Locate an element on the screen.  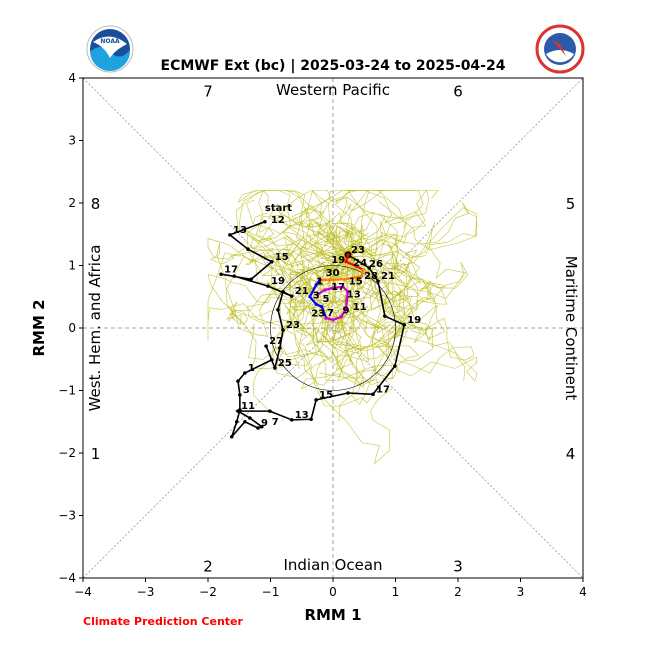
region-western-pacific: Western Pacific is located at coordinates (333, 90).